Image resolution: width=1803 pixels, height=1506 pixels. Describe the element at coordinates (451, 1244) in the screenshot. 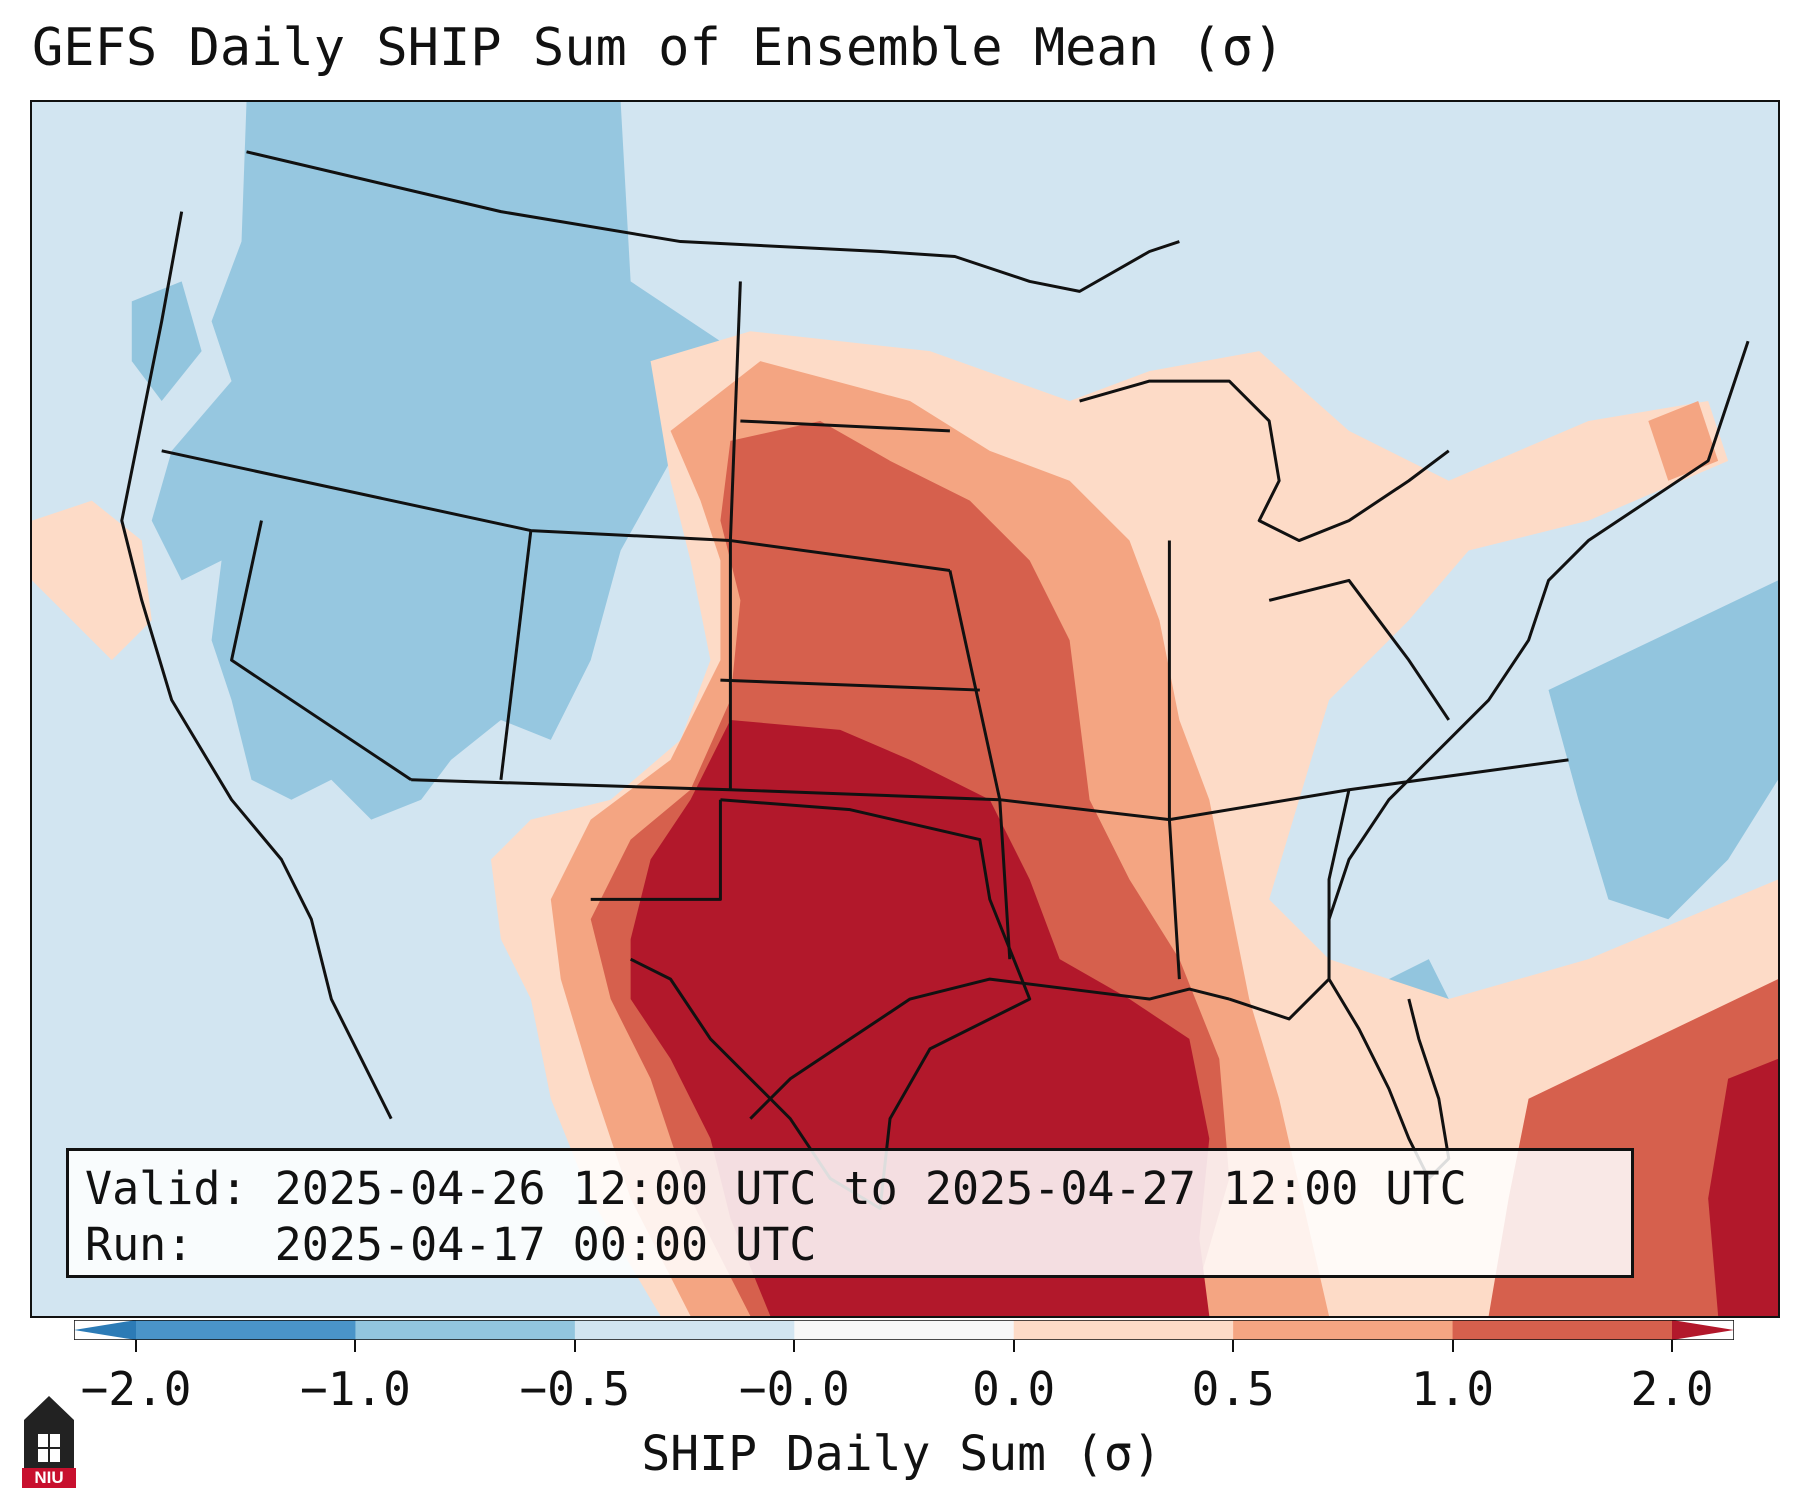

I see `run-time-text: Run: 2025-04-17 00:00 UTC` at that location.